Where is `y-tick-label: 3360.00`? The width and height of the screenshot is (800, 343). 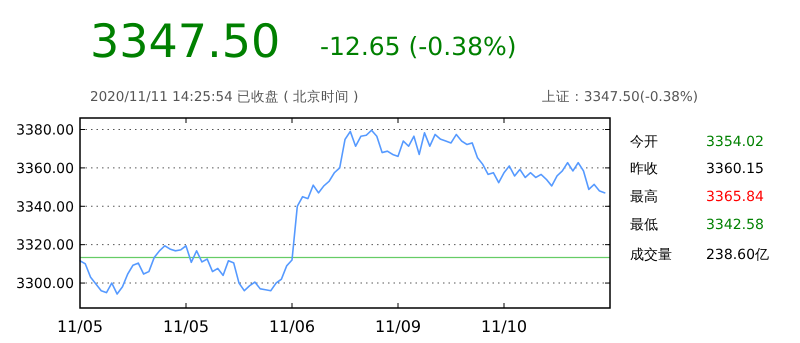
y-tick-label: 3360.00 is located at coordinates (45, 168).